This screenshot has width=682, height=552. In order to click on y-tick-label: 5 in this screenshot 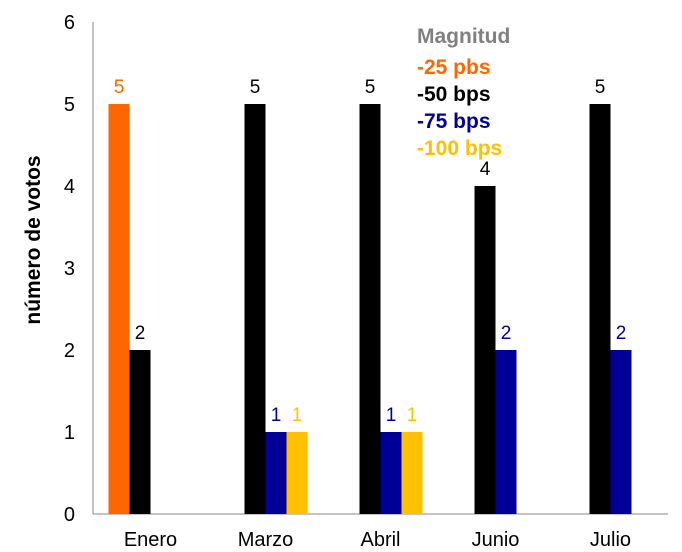, I will do `click(69, 105)`.